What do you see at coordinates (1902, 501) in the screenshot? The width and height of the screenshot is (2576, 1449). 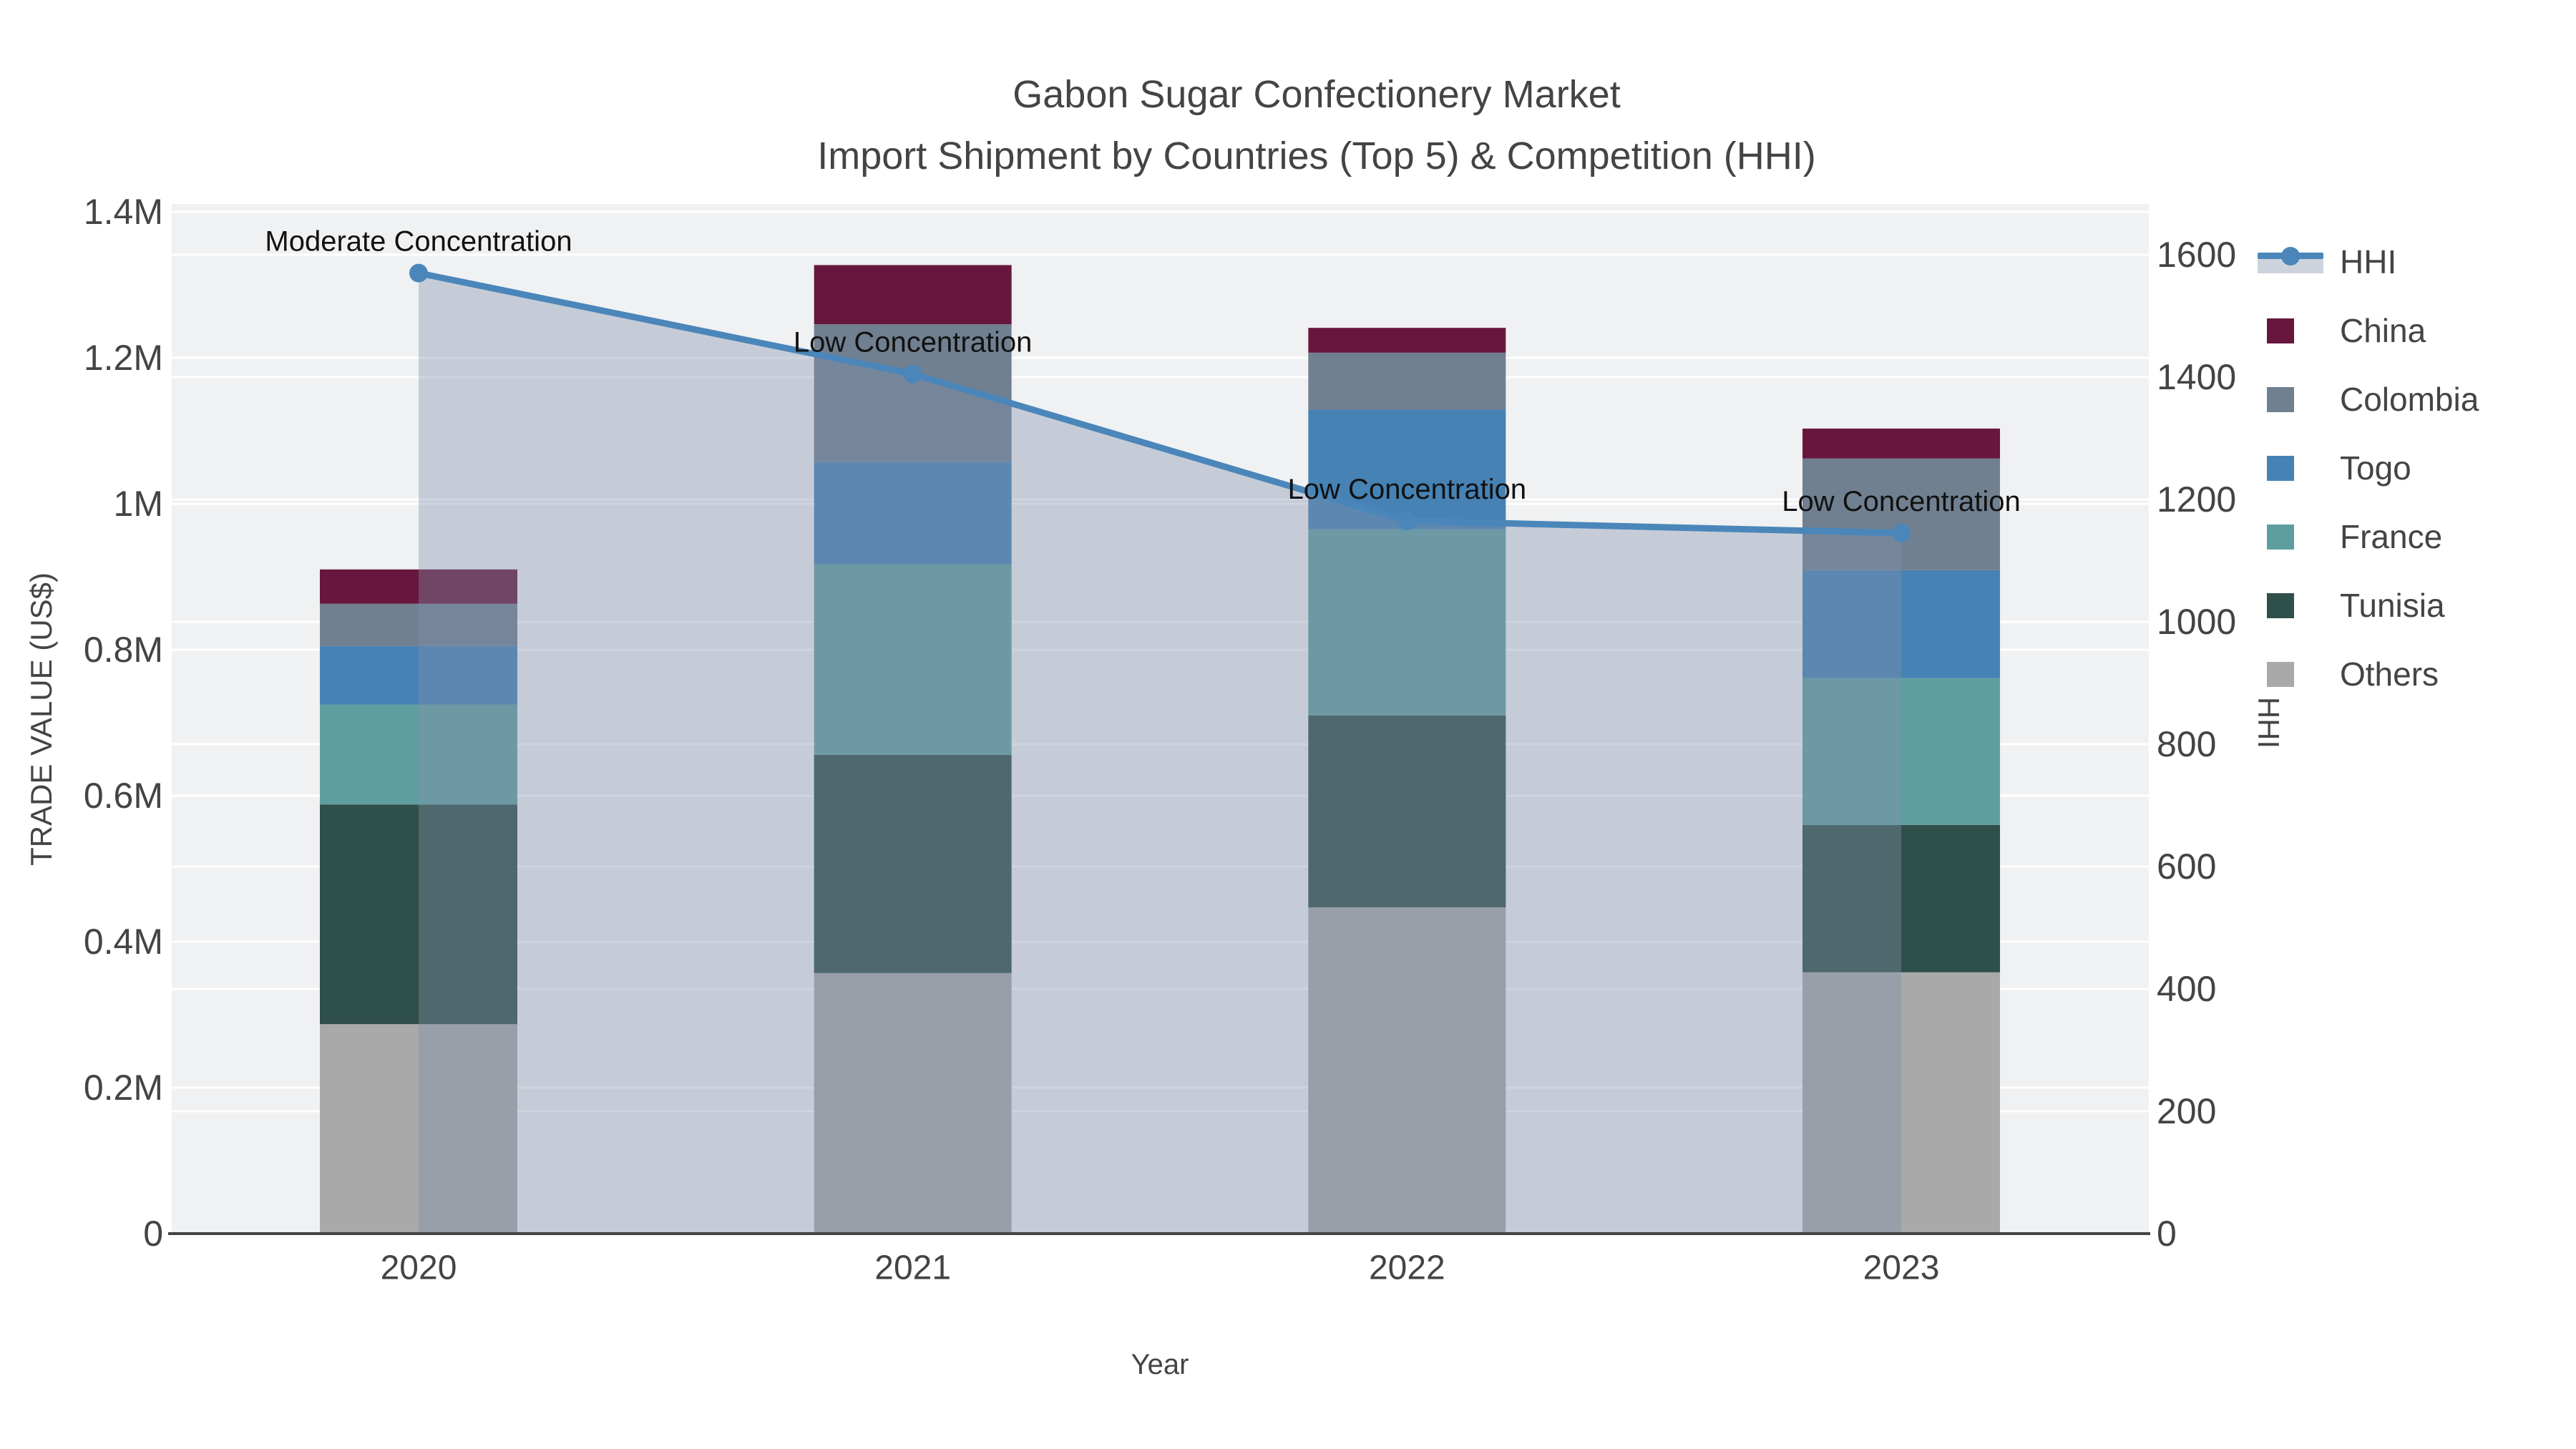 I see `annotation-2023: Low Concentration` at bounding box center [1902, 501].